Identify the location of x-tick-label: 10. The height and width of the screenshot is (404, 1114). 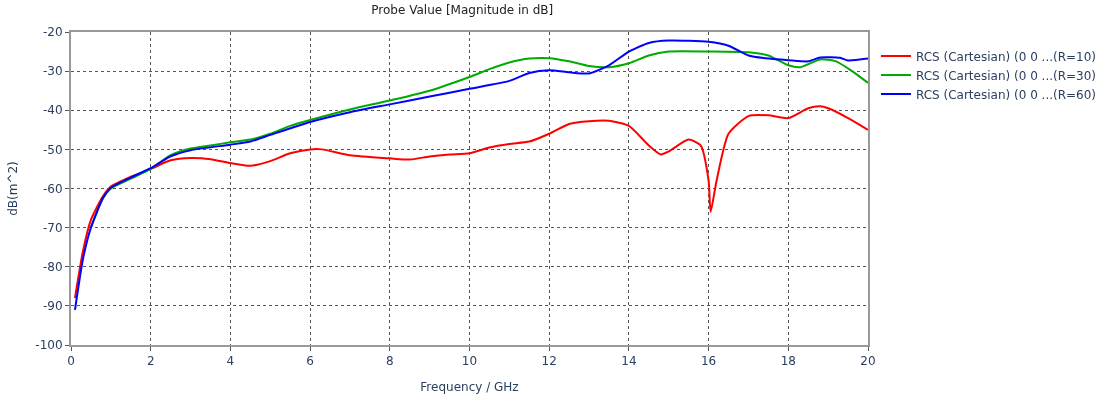
(469, 361).